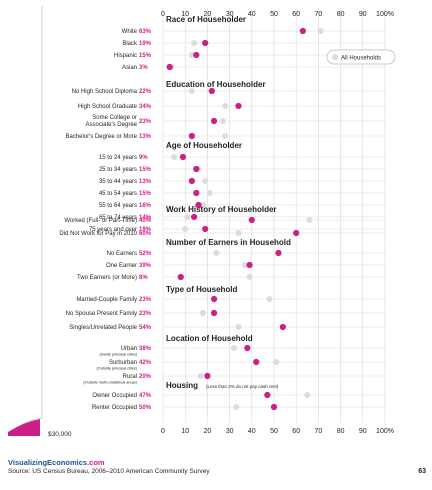 The height and width of the screenshot is (490, 432). Describe the element at coordinates (185, 14) in the screenshot. I see `x-tick-label-top: 10` at that location.